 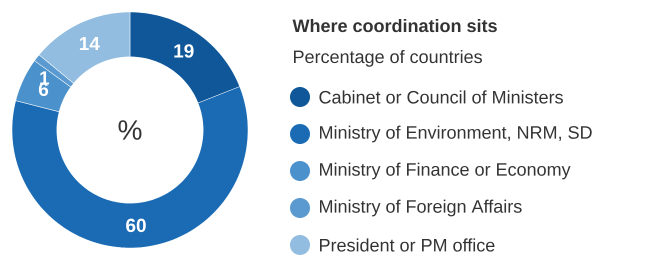 I want to click on legend-label: Cabinet or Council of Ministers, so click(x=441, y=97).